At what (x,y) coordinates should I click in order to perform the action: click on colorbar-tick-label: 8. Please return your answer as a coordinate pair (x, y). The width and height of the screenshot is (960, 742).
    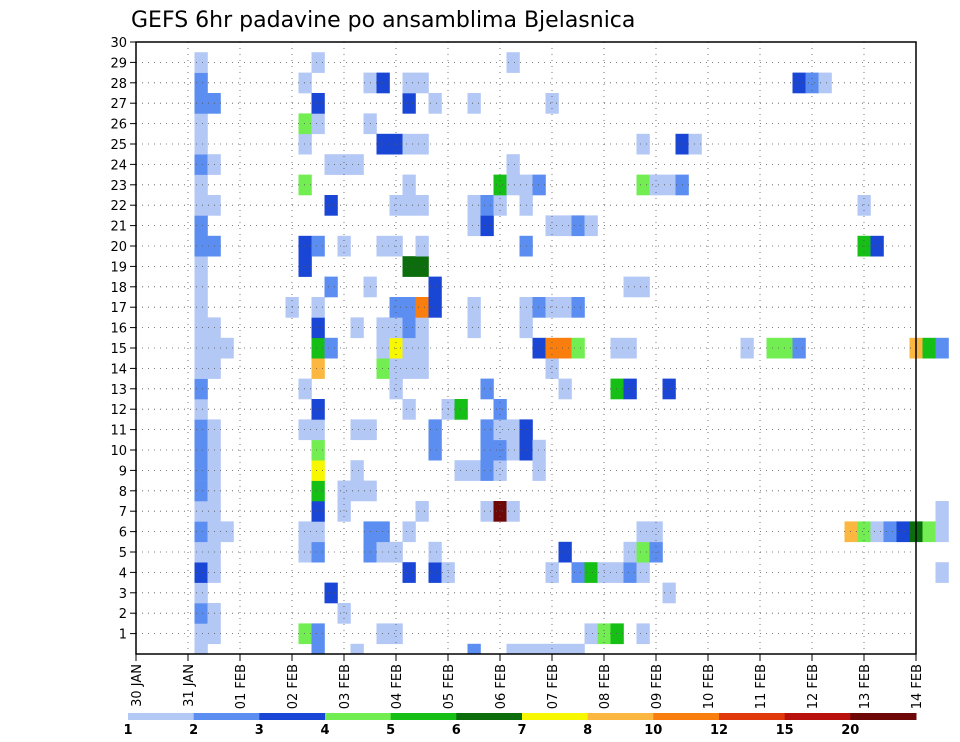
    Looking at the image, I should click on (587, 730).